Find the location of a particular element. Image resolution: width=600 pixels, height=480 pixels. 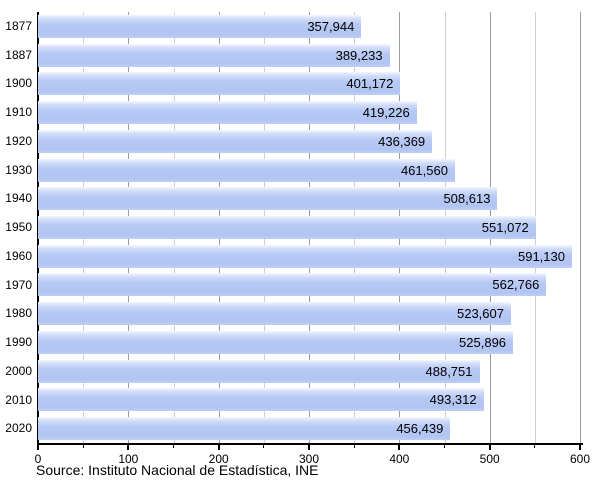

y-axis-label-1900: 1900 is located at coordinates (18, 83).